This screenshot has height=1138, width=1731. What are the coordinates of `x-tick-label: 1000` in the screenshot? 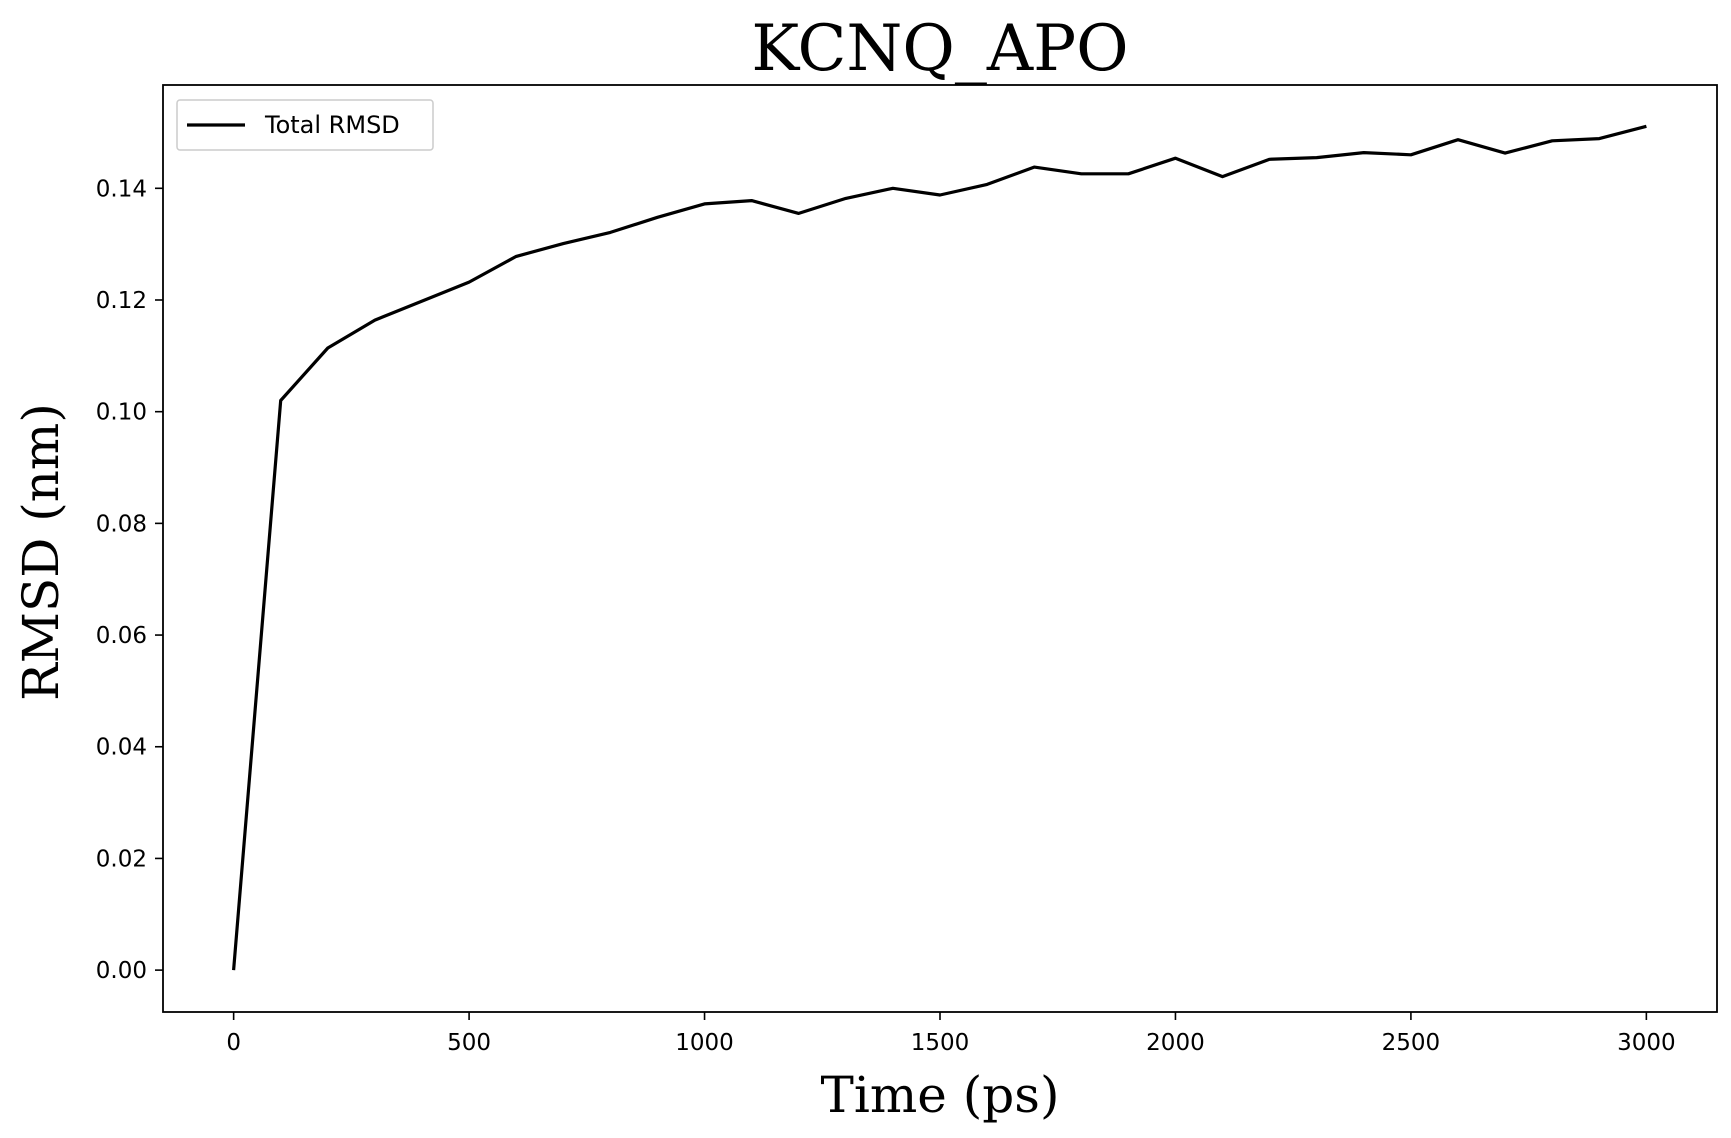 It's located at (704, 1043).